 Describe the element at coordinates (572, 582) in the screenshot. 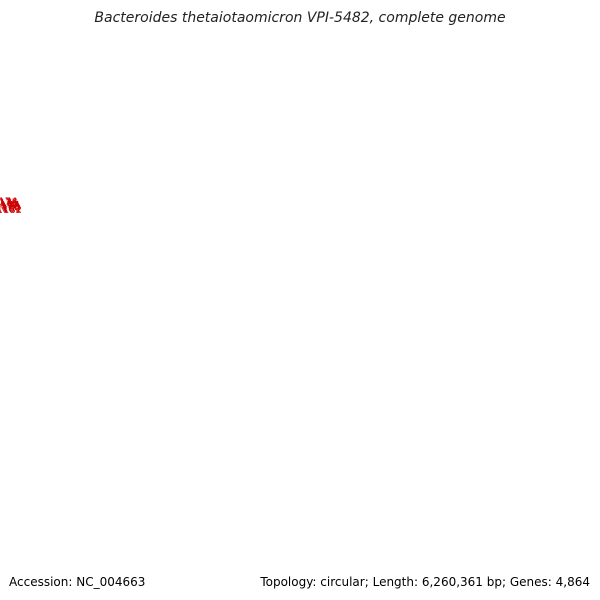

I see `genes-value: 4,864` at that location.